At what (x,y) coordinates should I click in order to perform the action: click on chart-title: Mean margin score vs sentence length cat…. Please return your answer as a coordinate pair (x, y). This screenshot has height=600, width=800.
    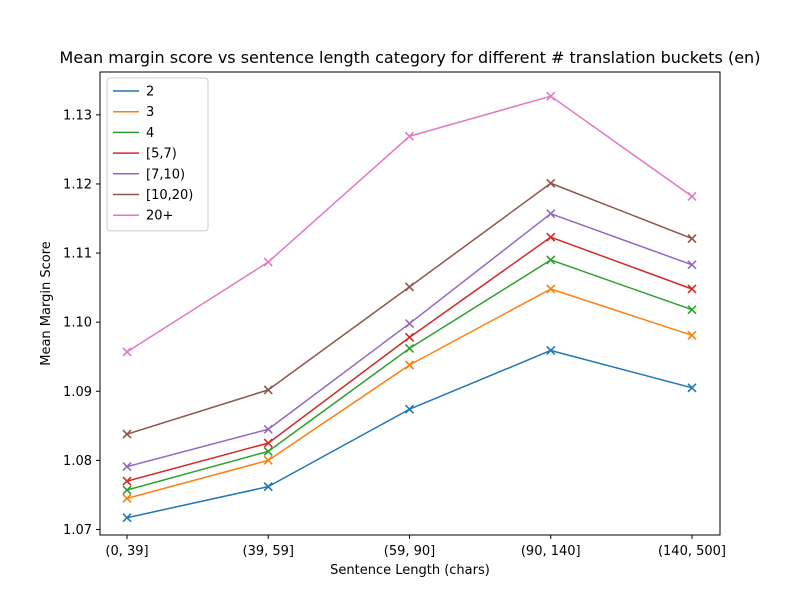
    Looking at the image, I should click on (410, 57).